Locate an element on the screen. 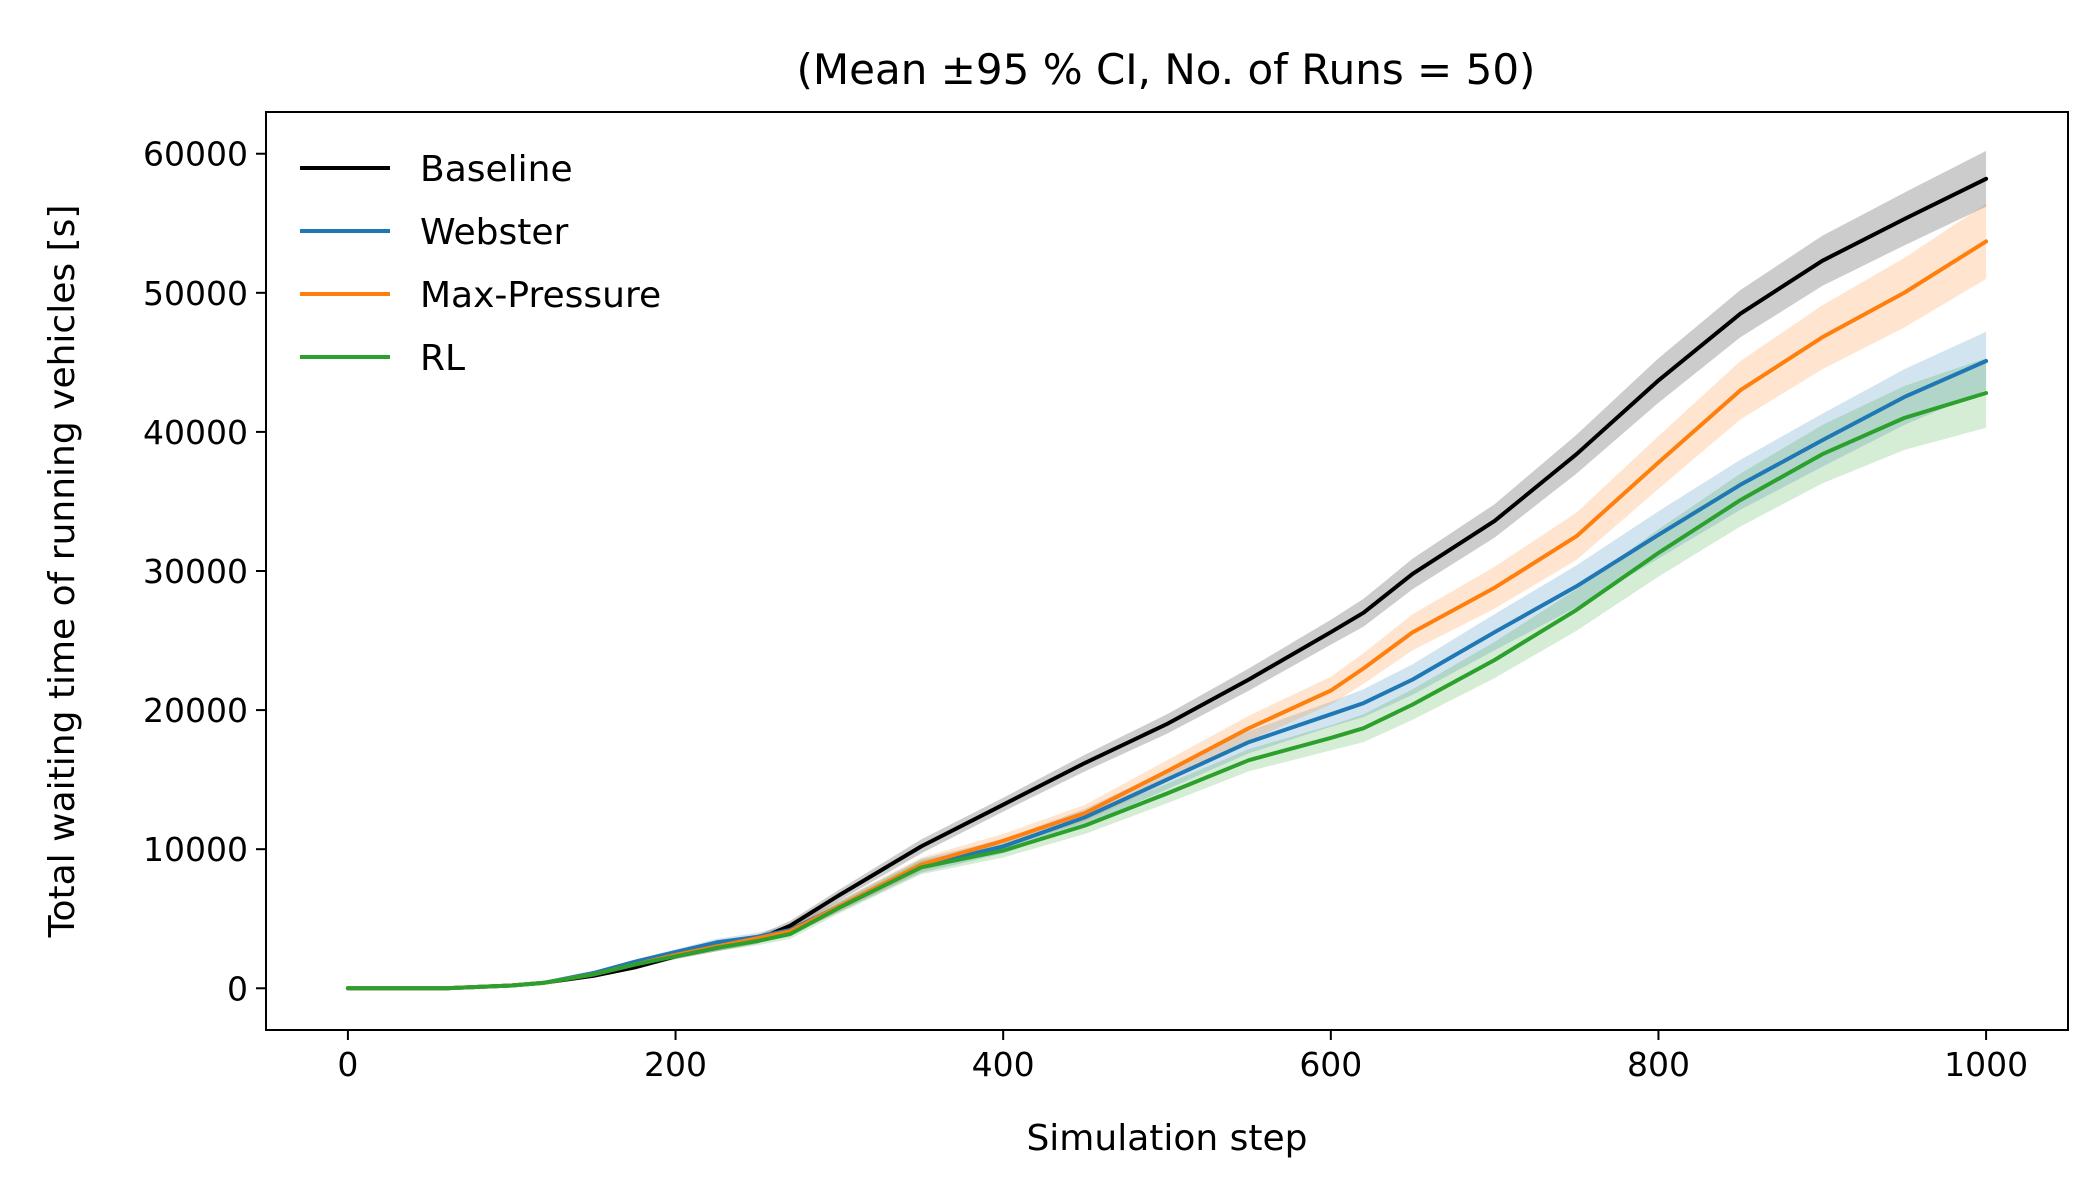 This screenshot has width=2100, height=1200. y-tick-label: 50000 is located at coordinates (195, 293).